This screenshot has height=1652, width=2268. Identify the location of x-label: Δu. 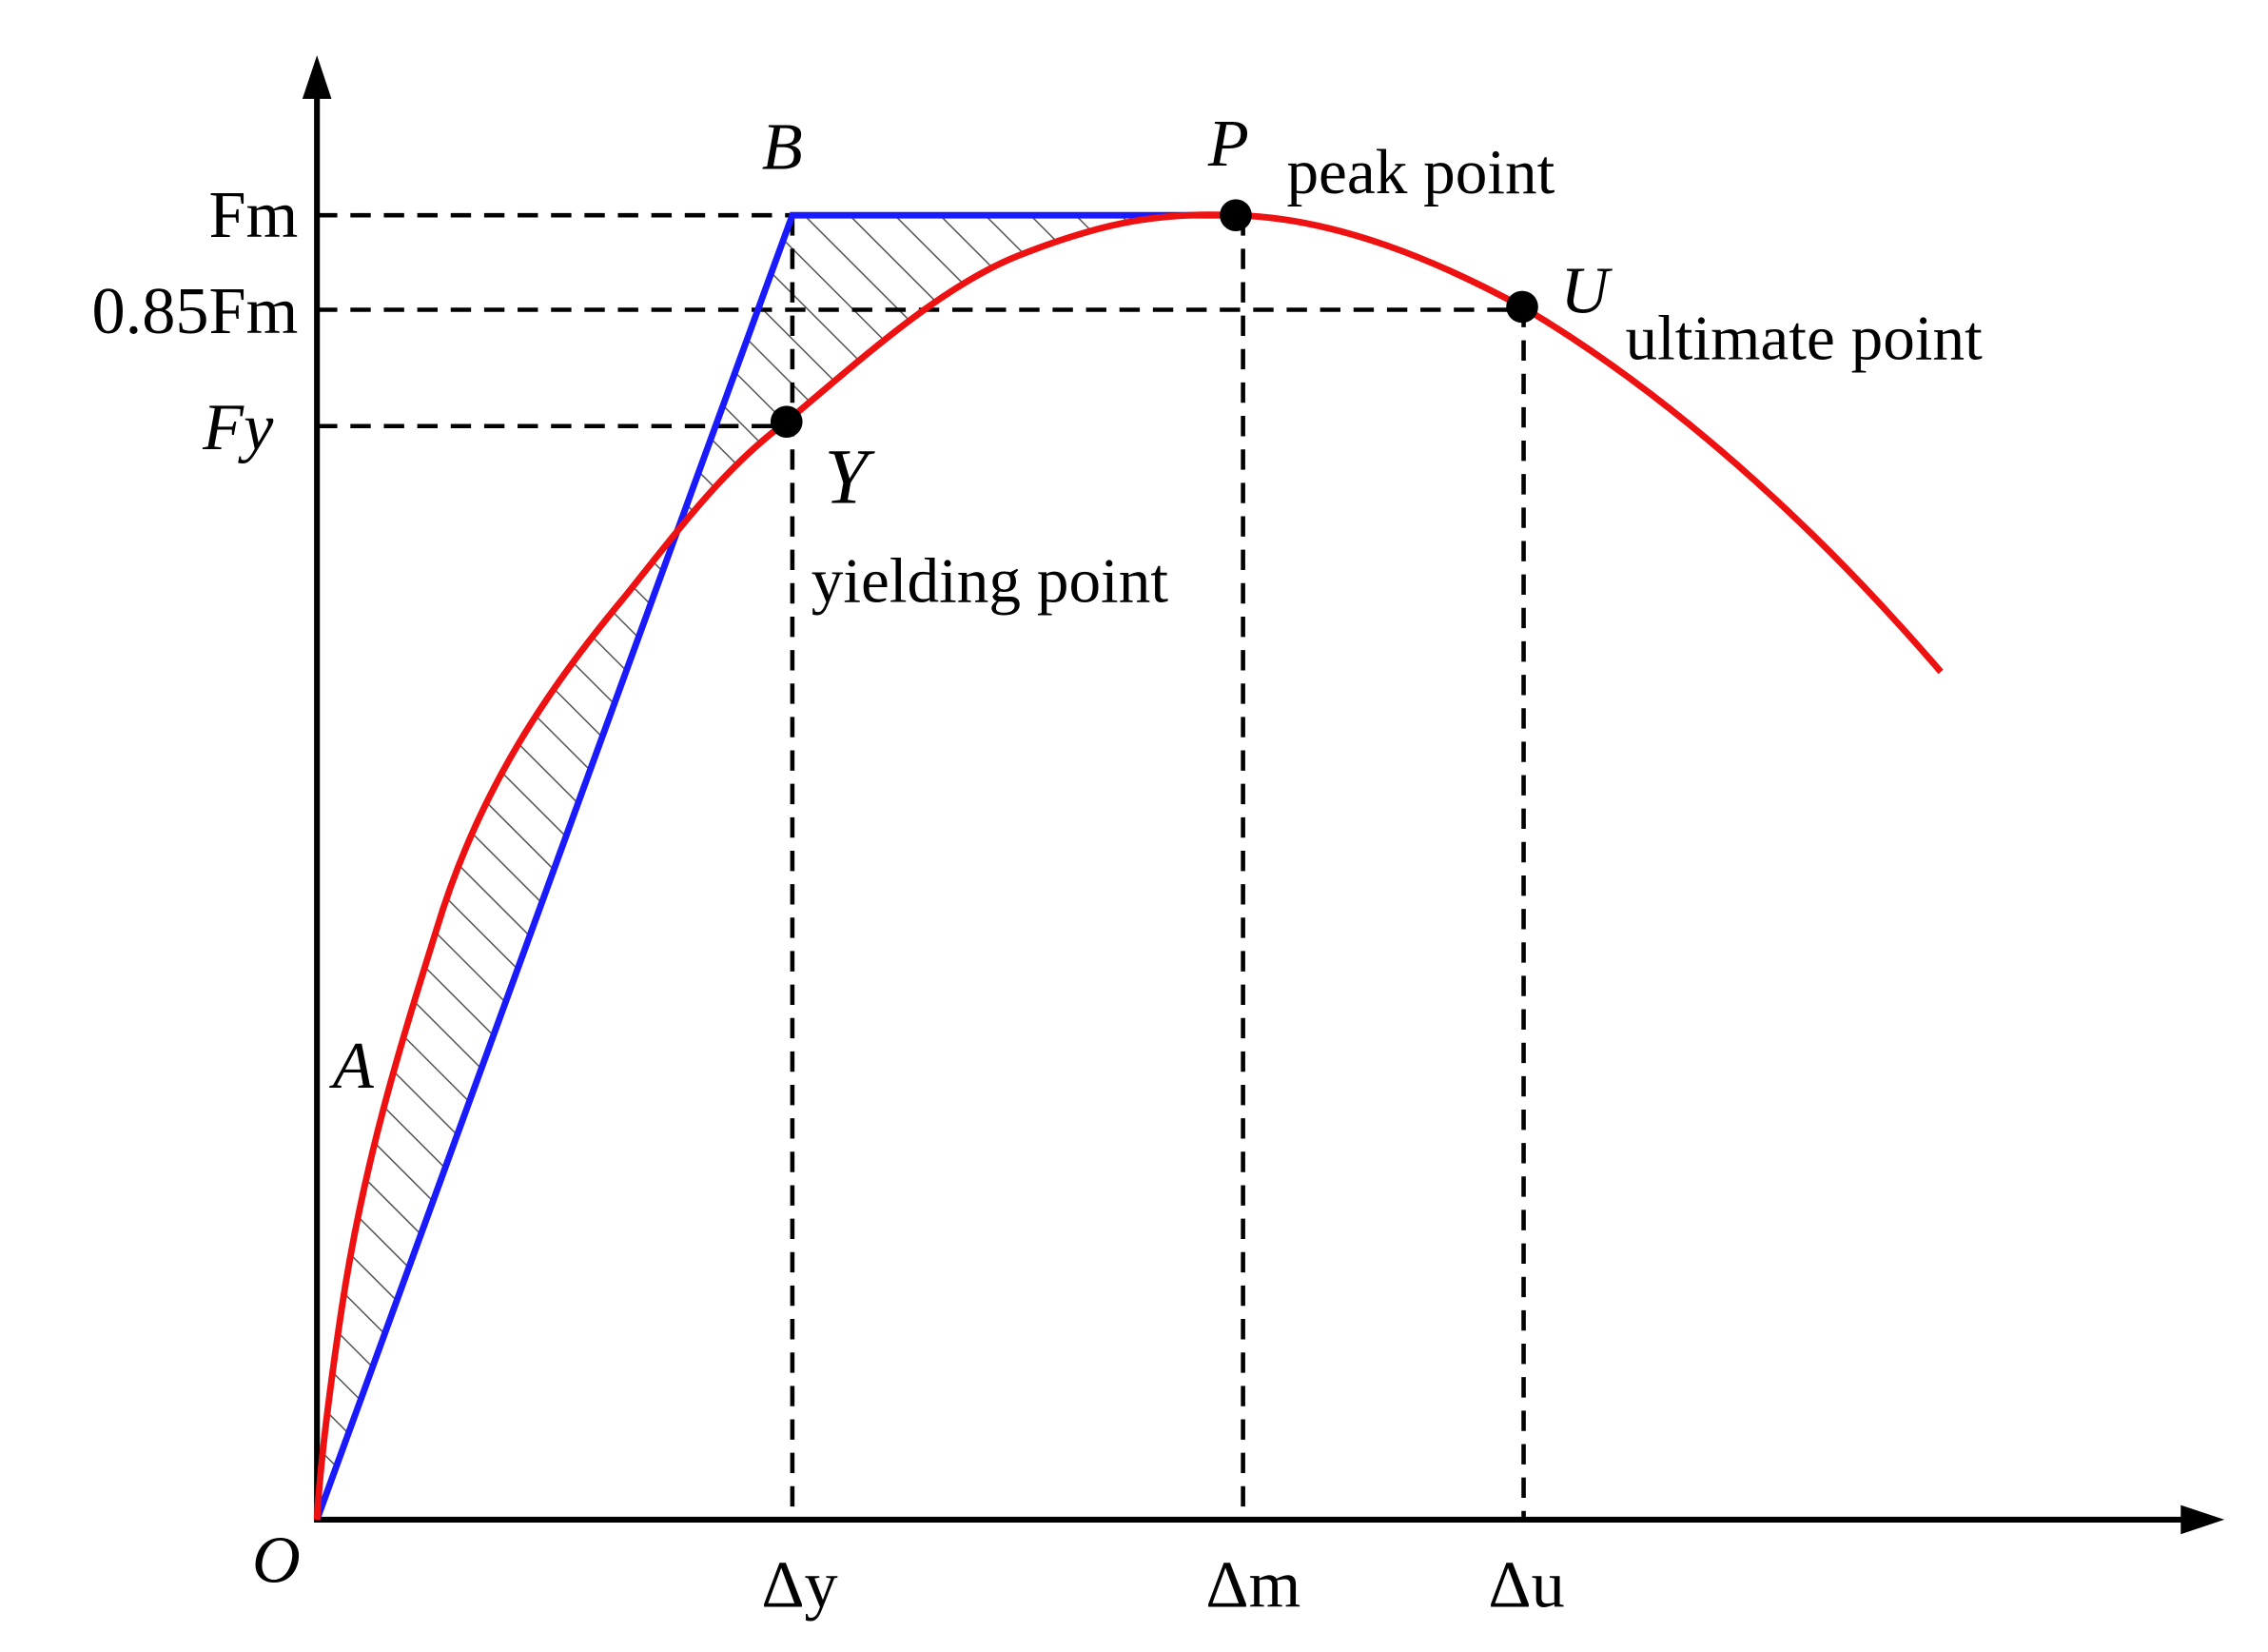
(1526, 1585).